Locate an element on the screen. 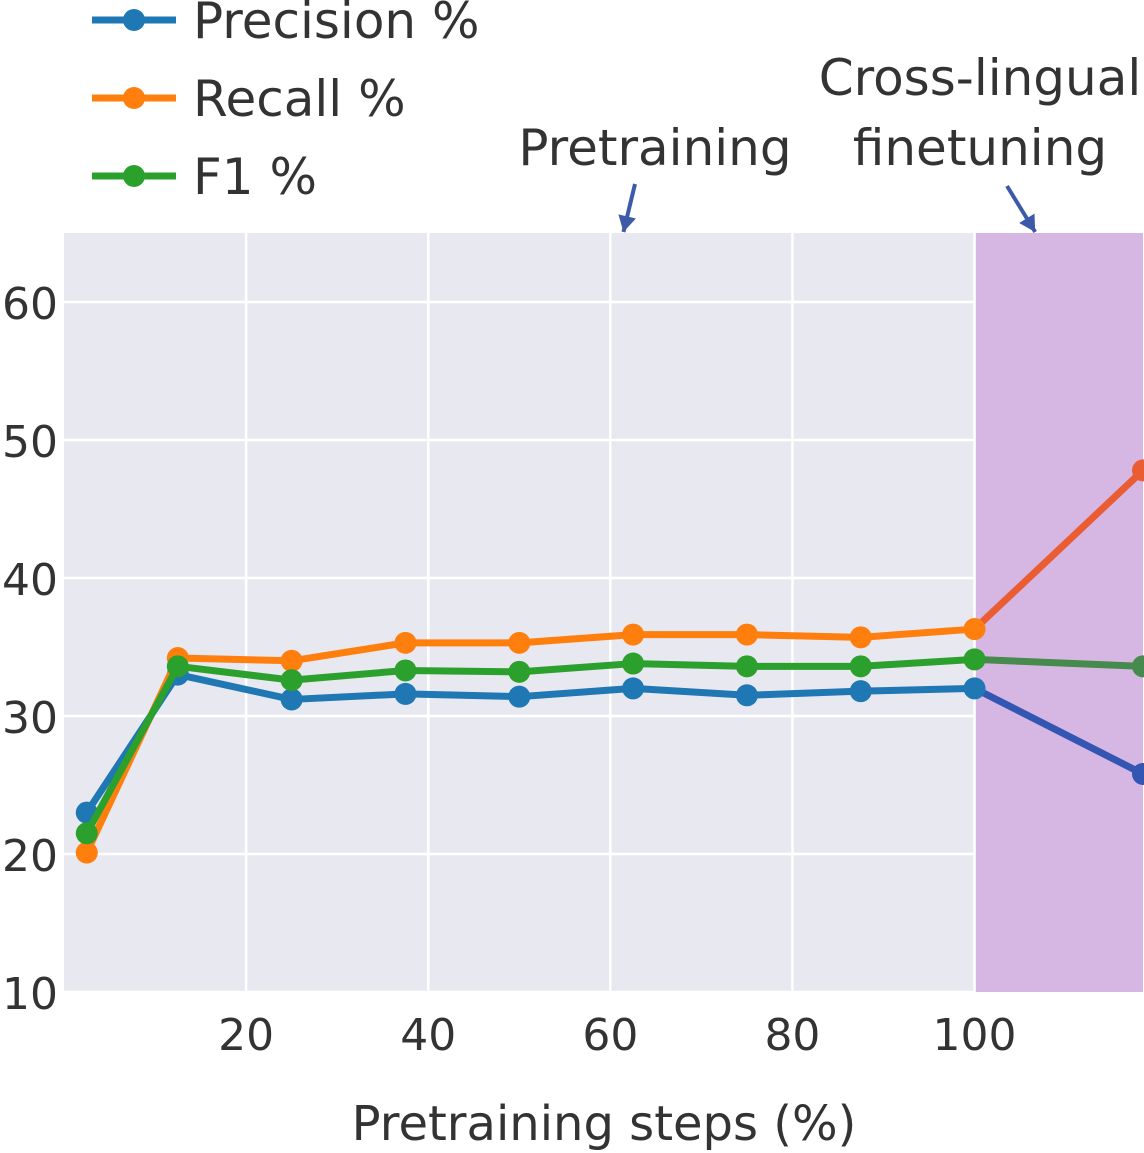 The width and height of the screenshot is (1144, 1153). legend-item: Precision % is located at coordinates (286, 25).